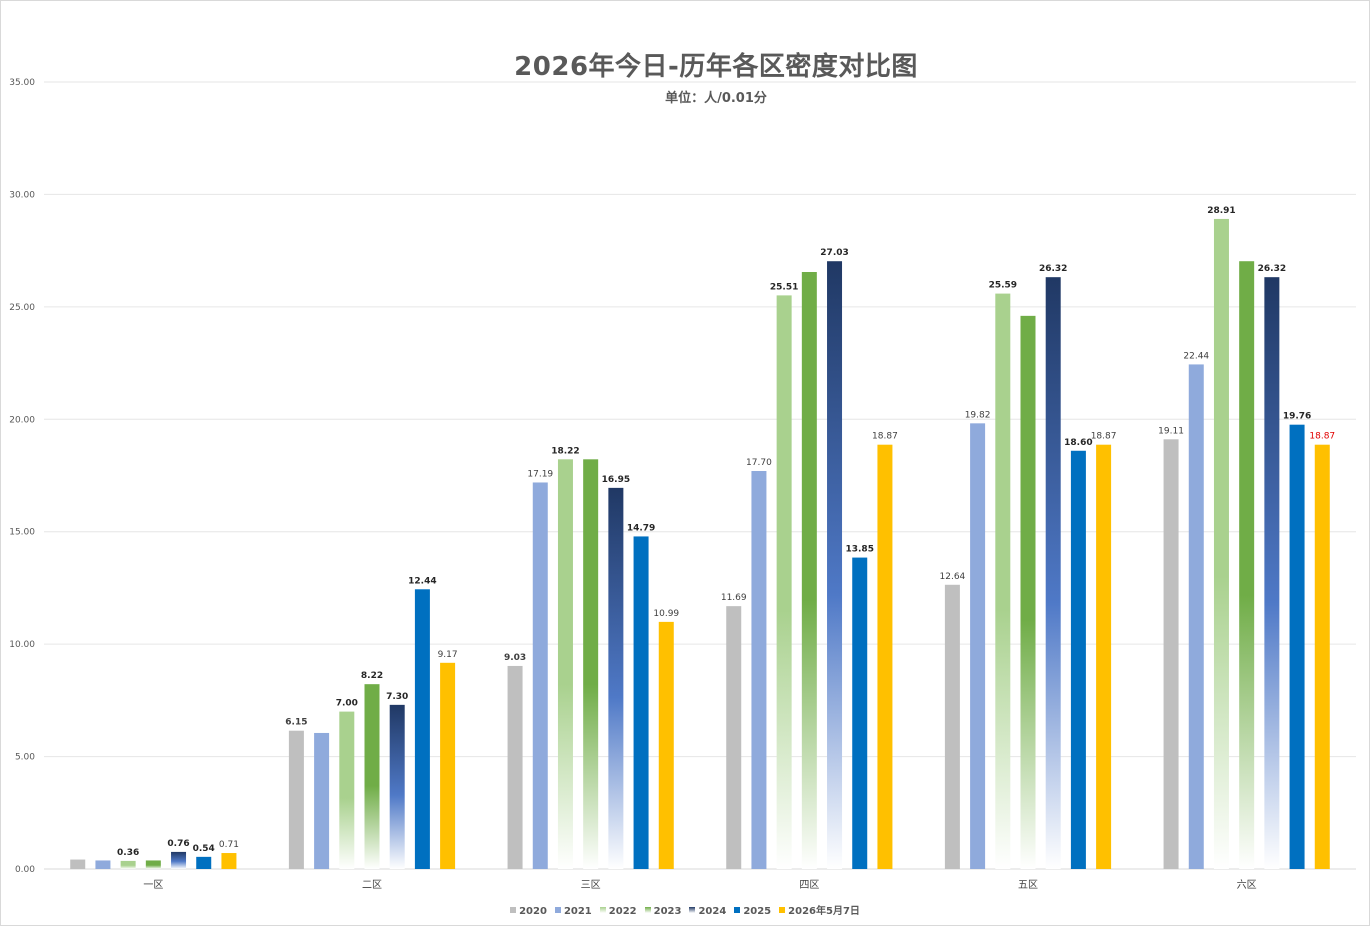 Image resolution: width=1370 pixels, height=926 pixels. I want to click on y-tick-label: 0.00, so click(25, 870).